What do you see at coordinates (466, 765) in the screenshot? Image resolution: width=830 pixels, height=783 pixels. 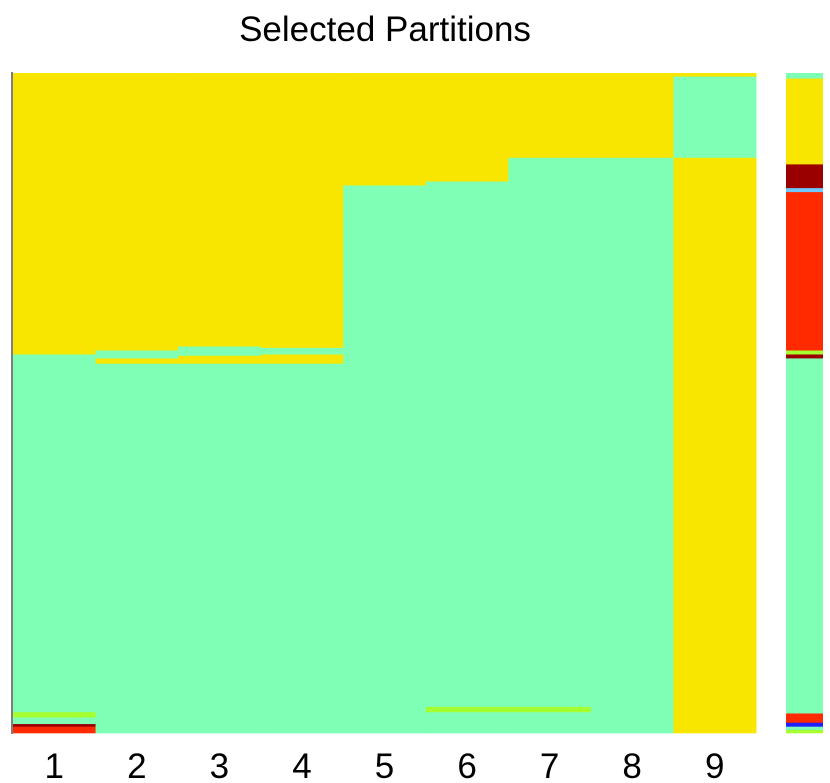 I see `x-tick-label-6: 6` at bounding box center [466, 765].